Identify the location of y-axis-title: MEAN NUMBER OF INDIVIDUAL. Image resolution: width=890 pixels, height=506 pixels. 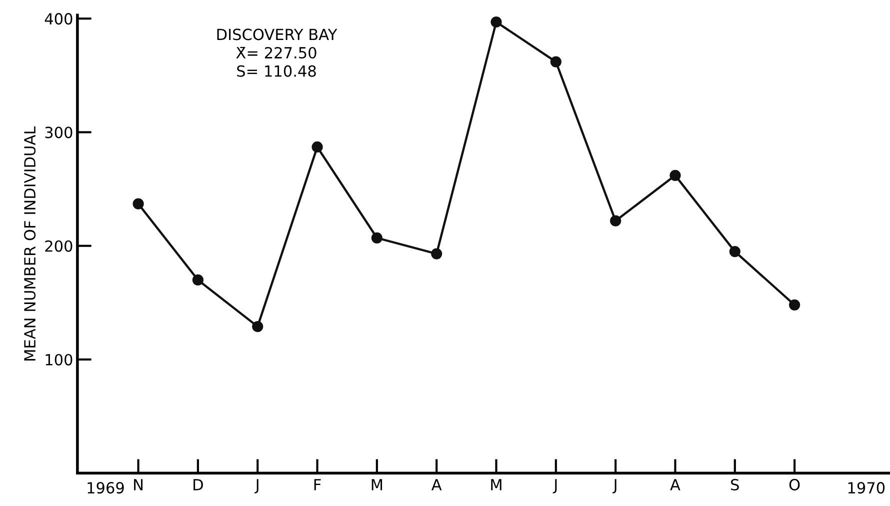
(30, 243).